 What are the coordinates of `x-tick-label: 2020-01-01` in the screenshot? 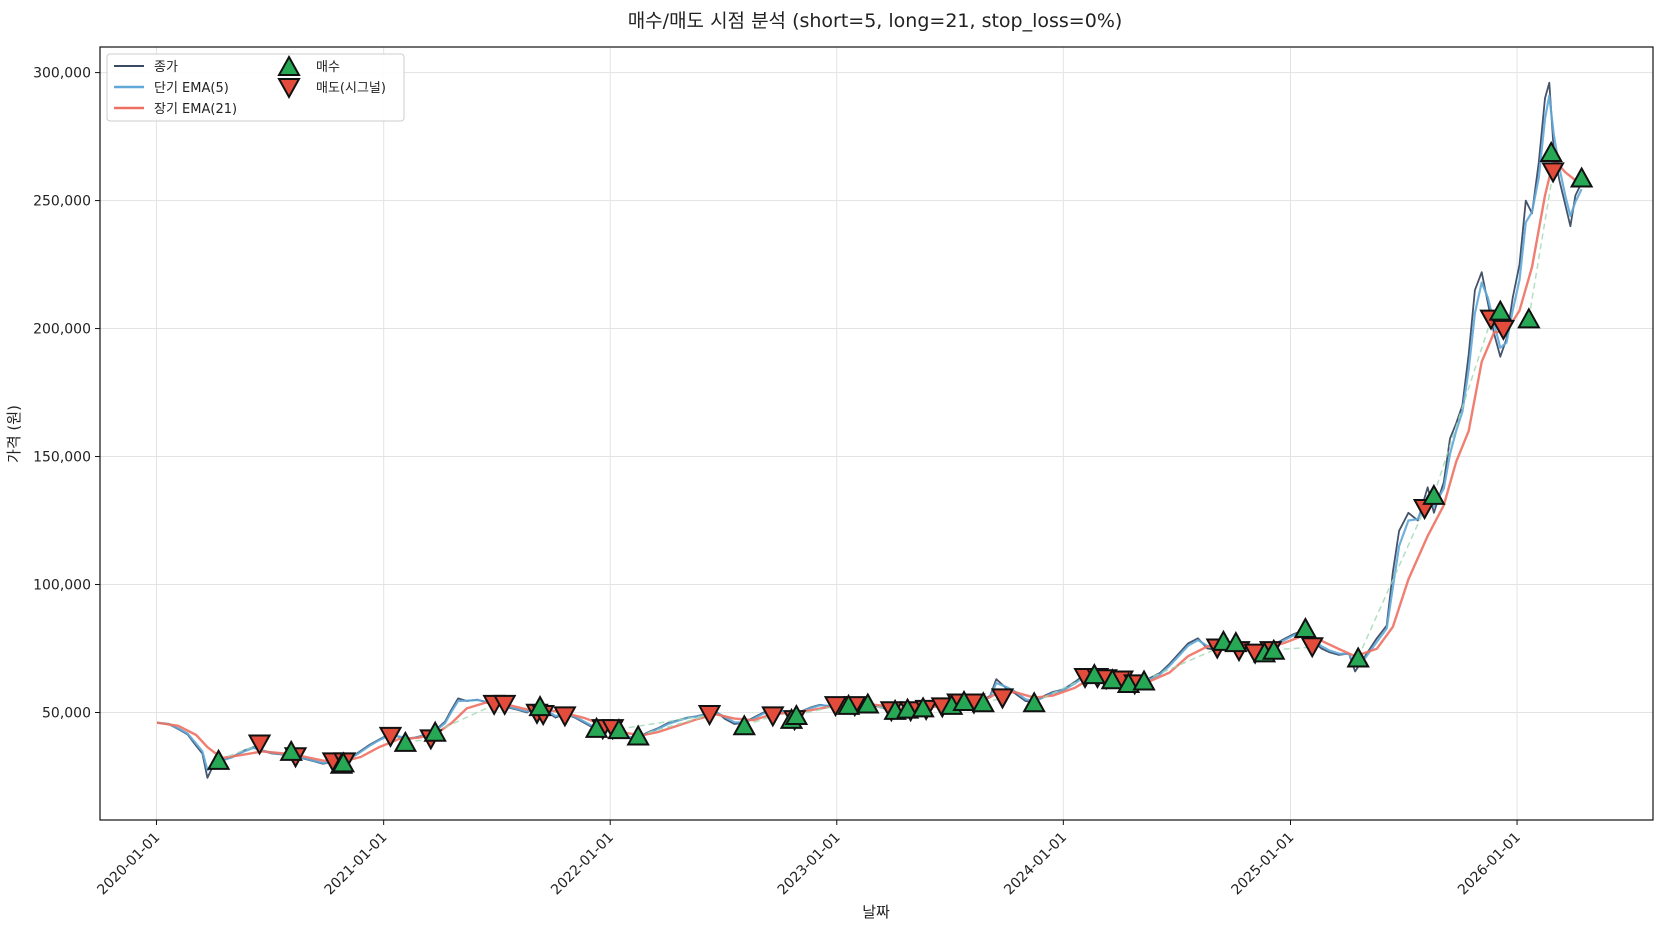 It's located at (128, 864).